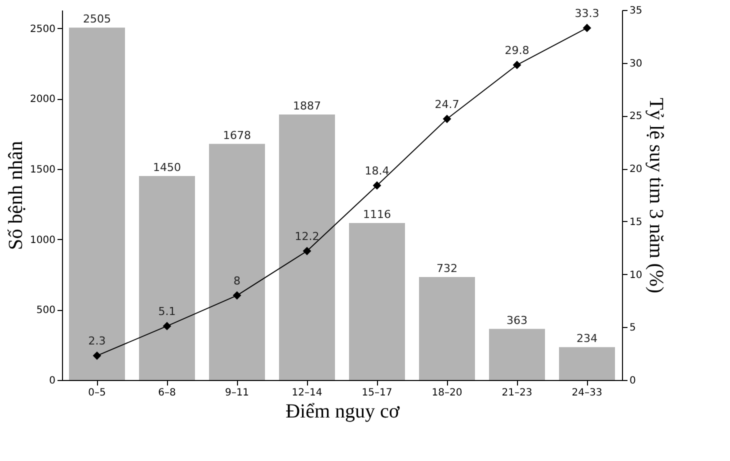 The image size is (730, 461). I want to click on x-tick-label: 6–8, so click(167, 393).